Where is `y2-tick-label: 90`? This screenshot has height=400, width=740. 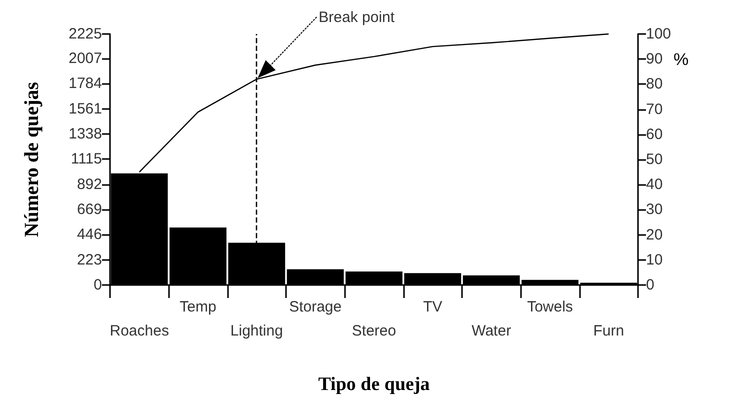
y2-tick-label: 90 is located at coordinates (654, 59).